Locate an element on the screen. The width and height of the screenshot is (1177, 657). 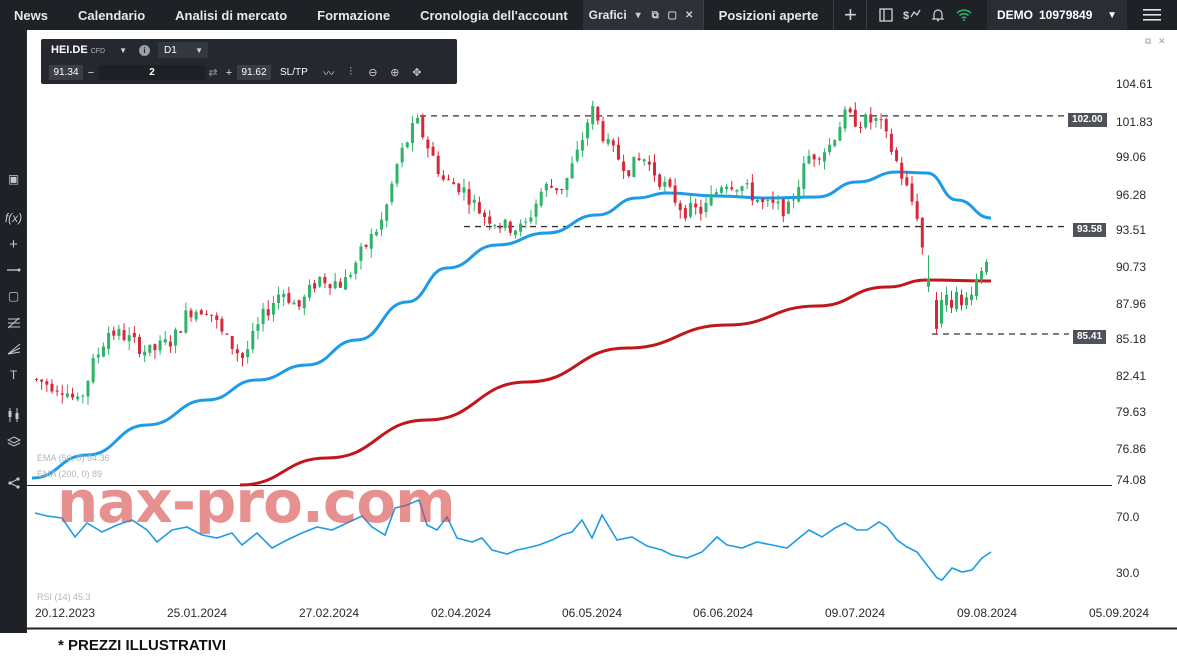
disclaimer: * PREZZI ILLUSTRATIVI is located at coordinates (142, 645).